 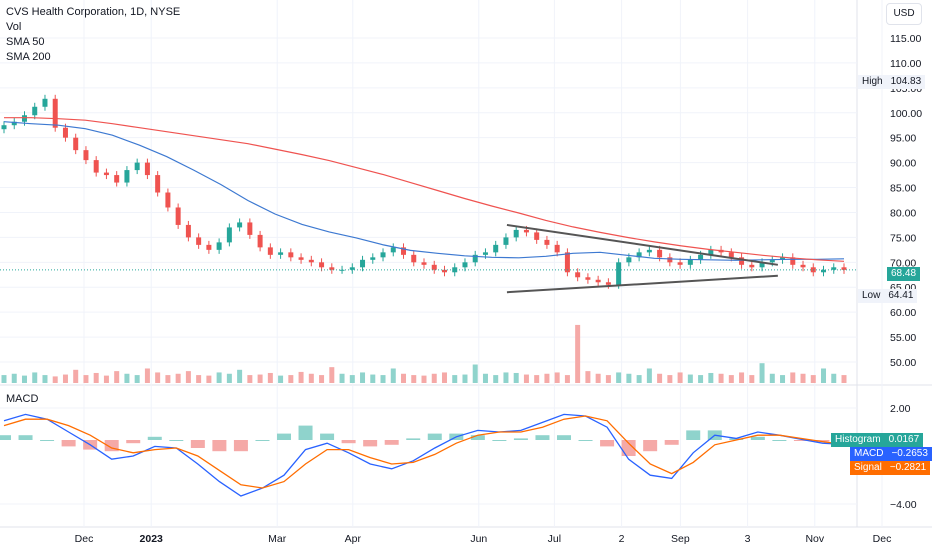 What do you see at coordinates (905, 64) in the screenshot?
I see `price-tick-label: 110.00` at bounding box center [905, 64].